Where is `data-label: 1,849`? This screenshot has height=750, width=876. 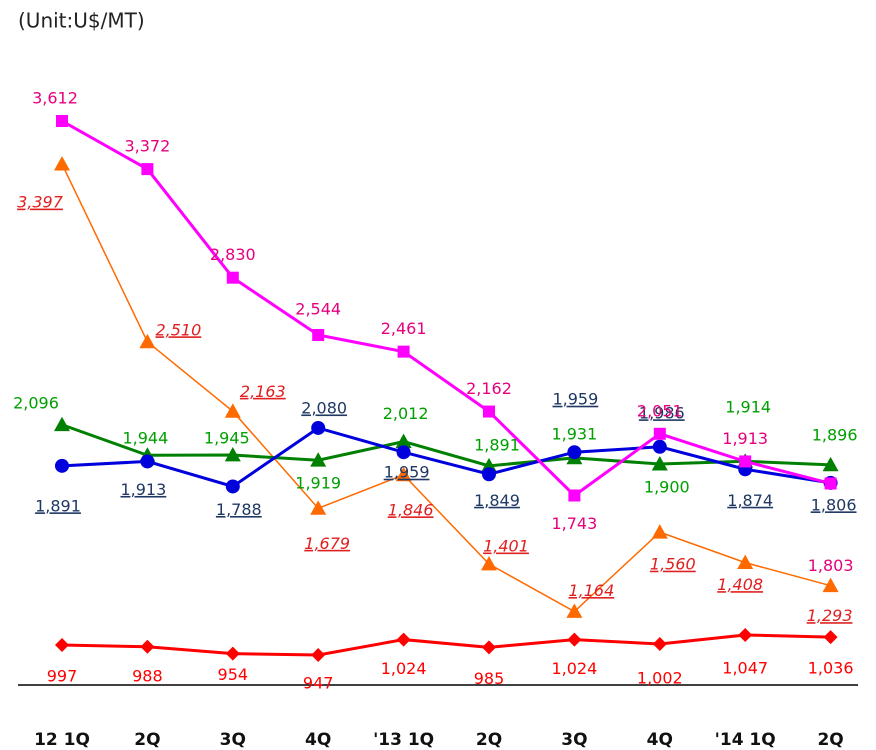 data-label: 1,849 is located at coordinates (497, 500).